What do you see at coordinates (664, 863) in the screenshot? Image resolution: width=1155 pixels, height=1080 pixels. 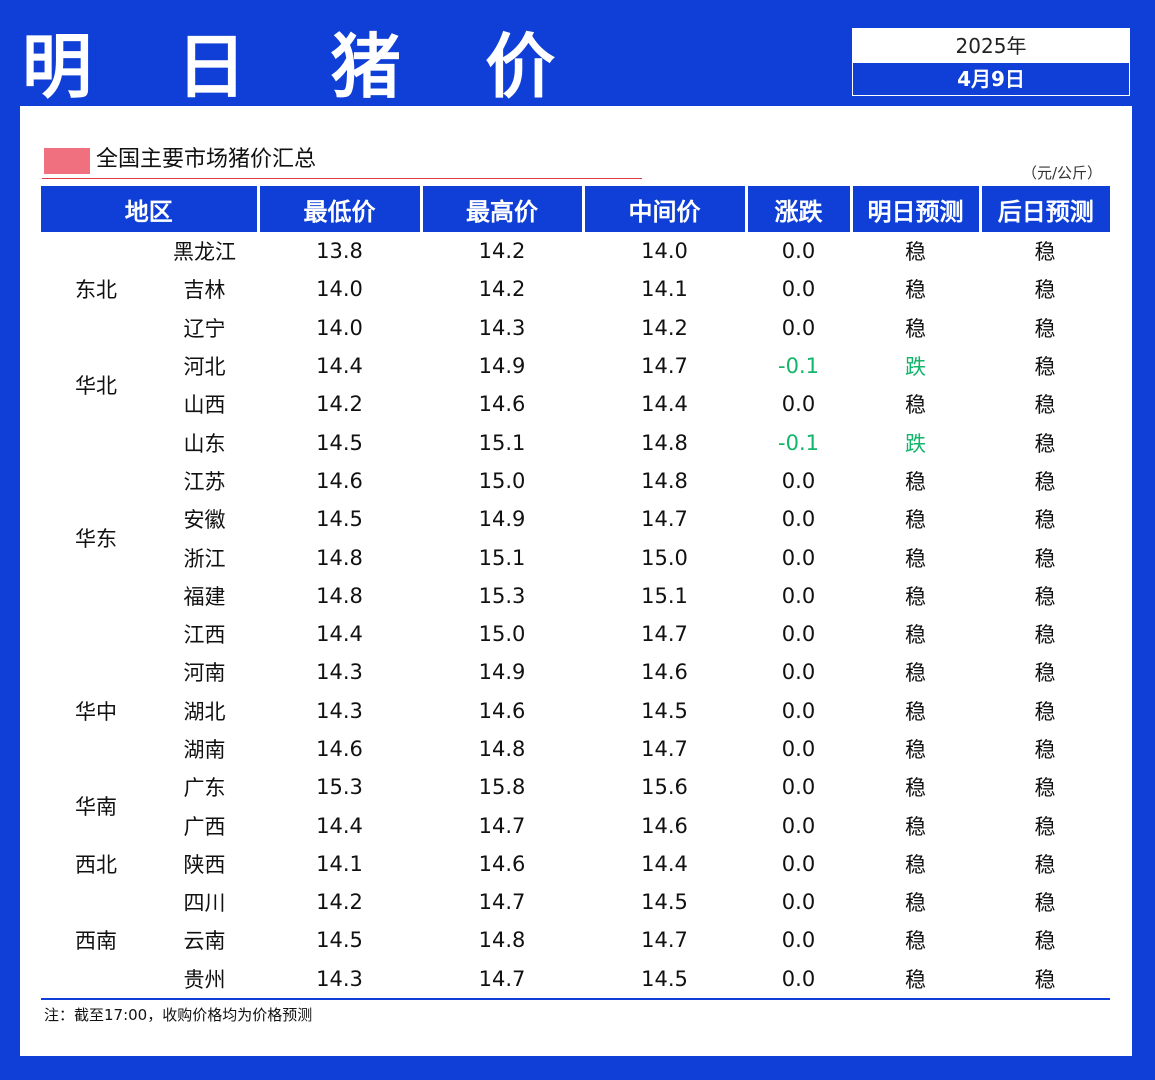 I see `mid-price-cell: 14.4` at bounding box center [664, 863].